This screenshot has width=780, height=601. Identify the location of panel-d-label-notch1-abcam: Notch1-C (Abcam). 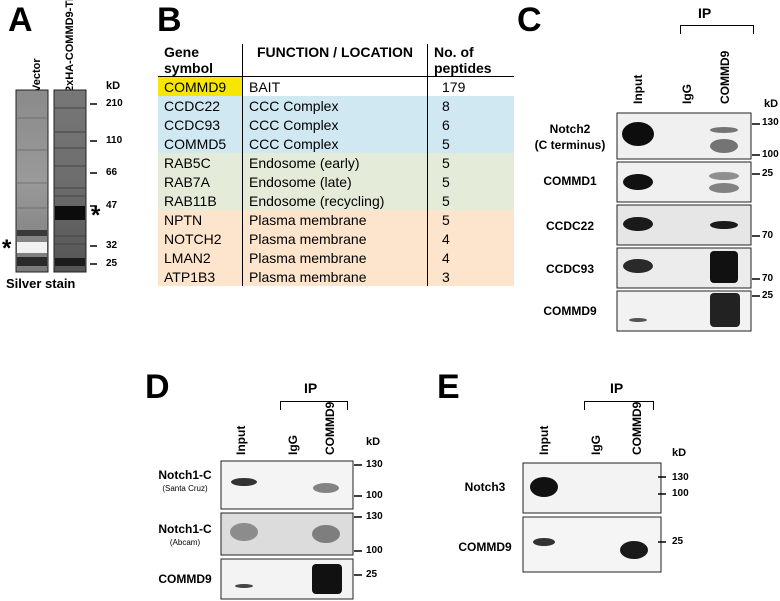
(185, 535).